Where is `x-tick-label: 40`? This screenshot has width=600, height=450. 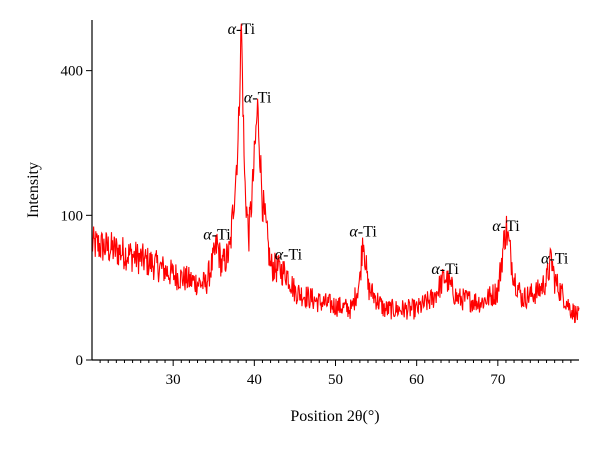
x-tick-label: 40 is located at coordinates (254, 380).